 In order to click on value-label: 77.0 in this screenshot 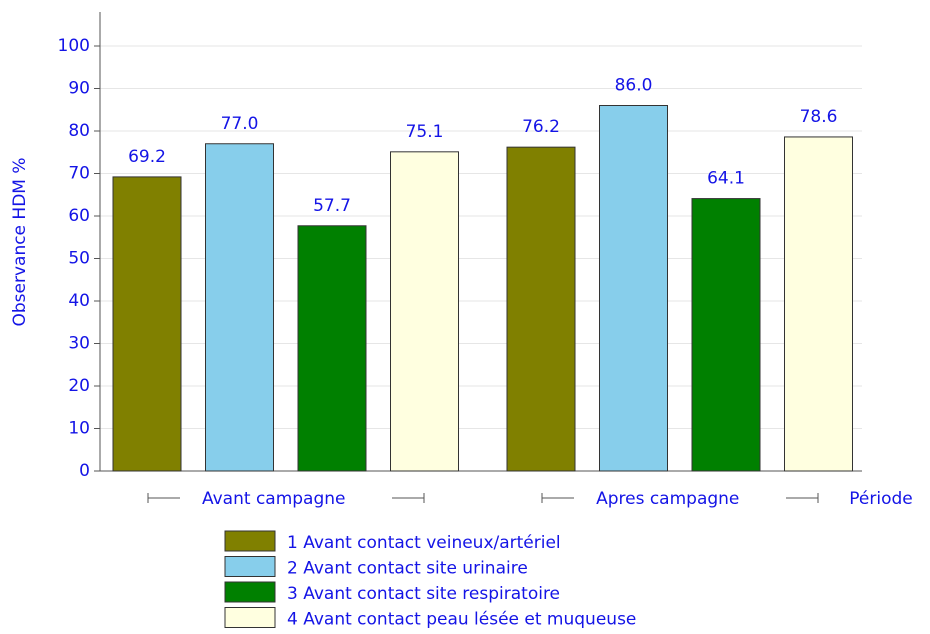, I will do `click(240, 124)`.